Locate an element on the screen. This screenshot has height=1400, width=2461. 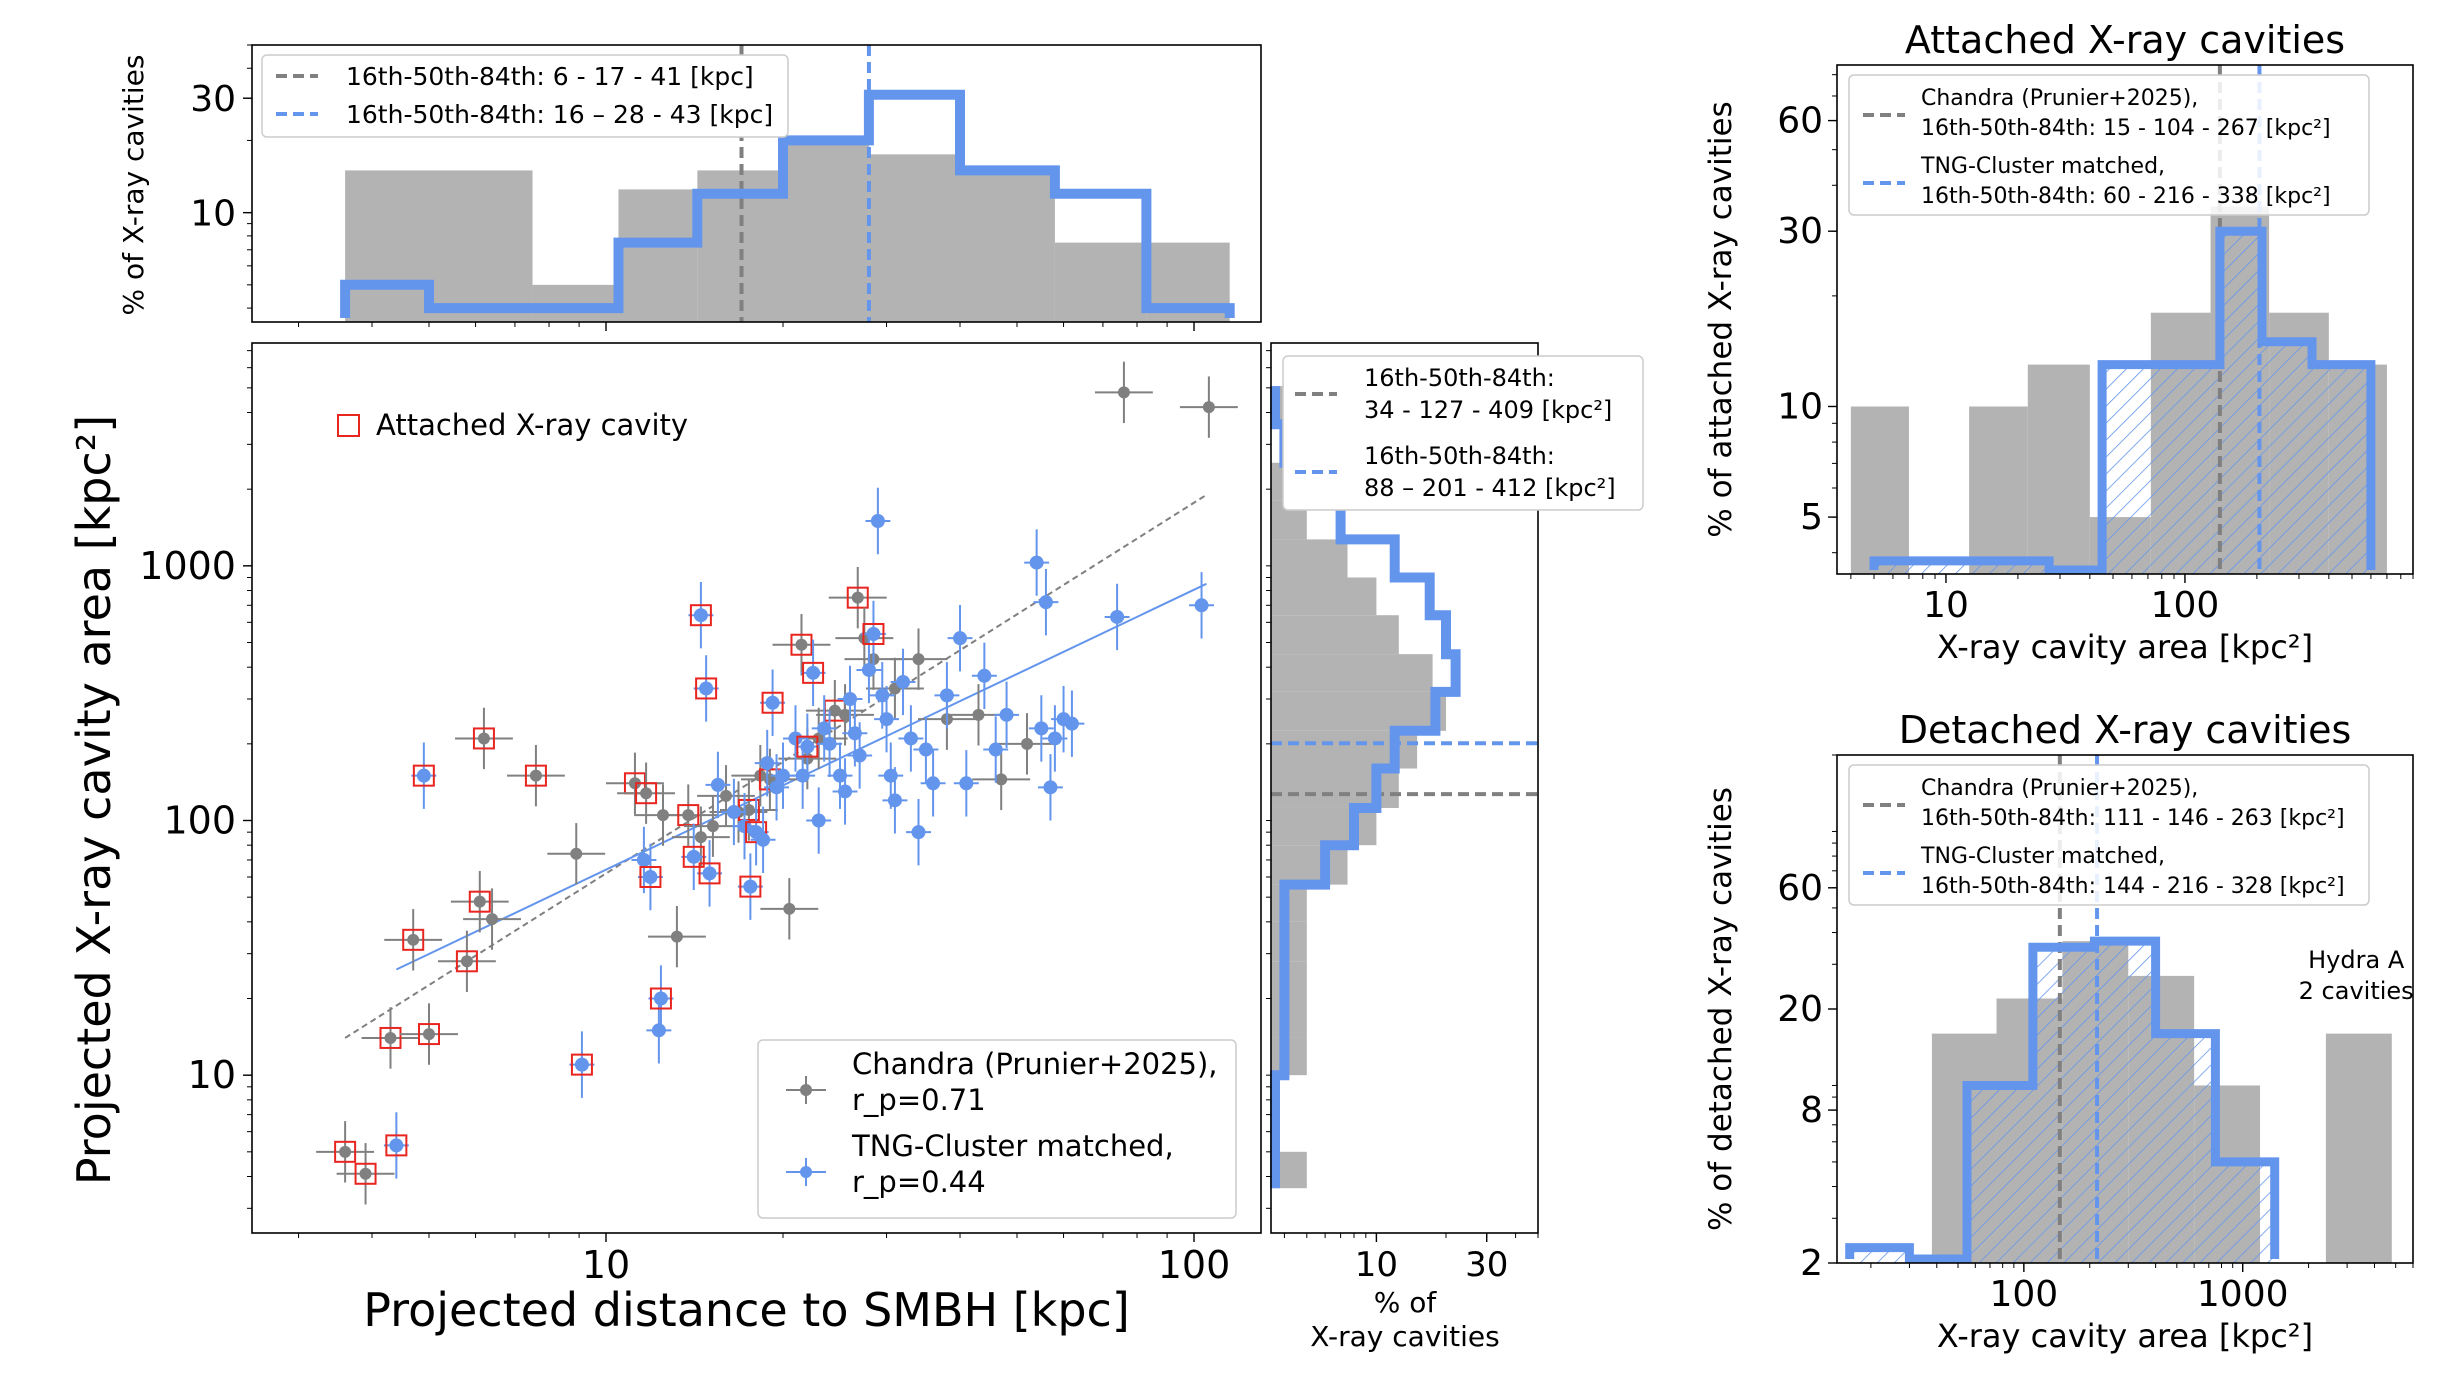
attached-hist-chandra-bar is located at coordinates (1998, 490).